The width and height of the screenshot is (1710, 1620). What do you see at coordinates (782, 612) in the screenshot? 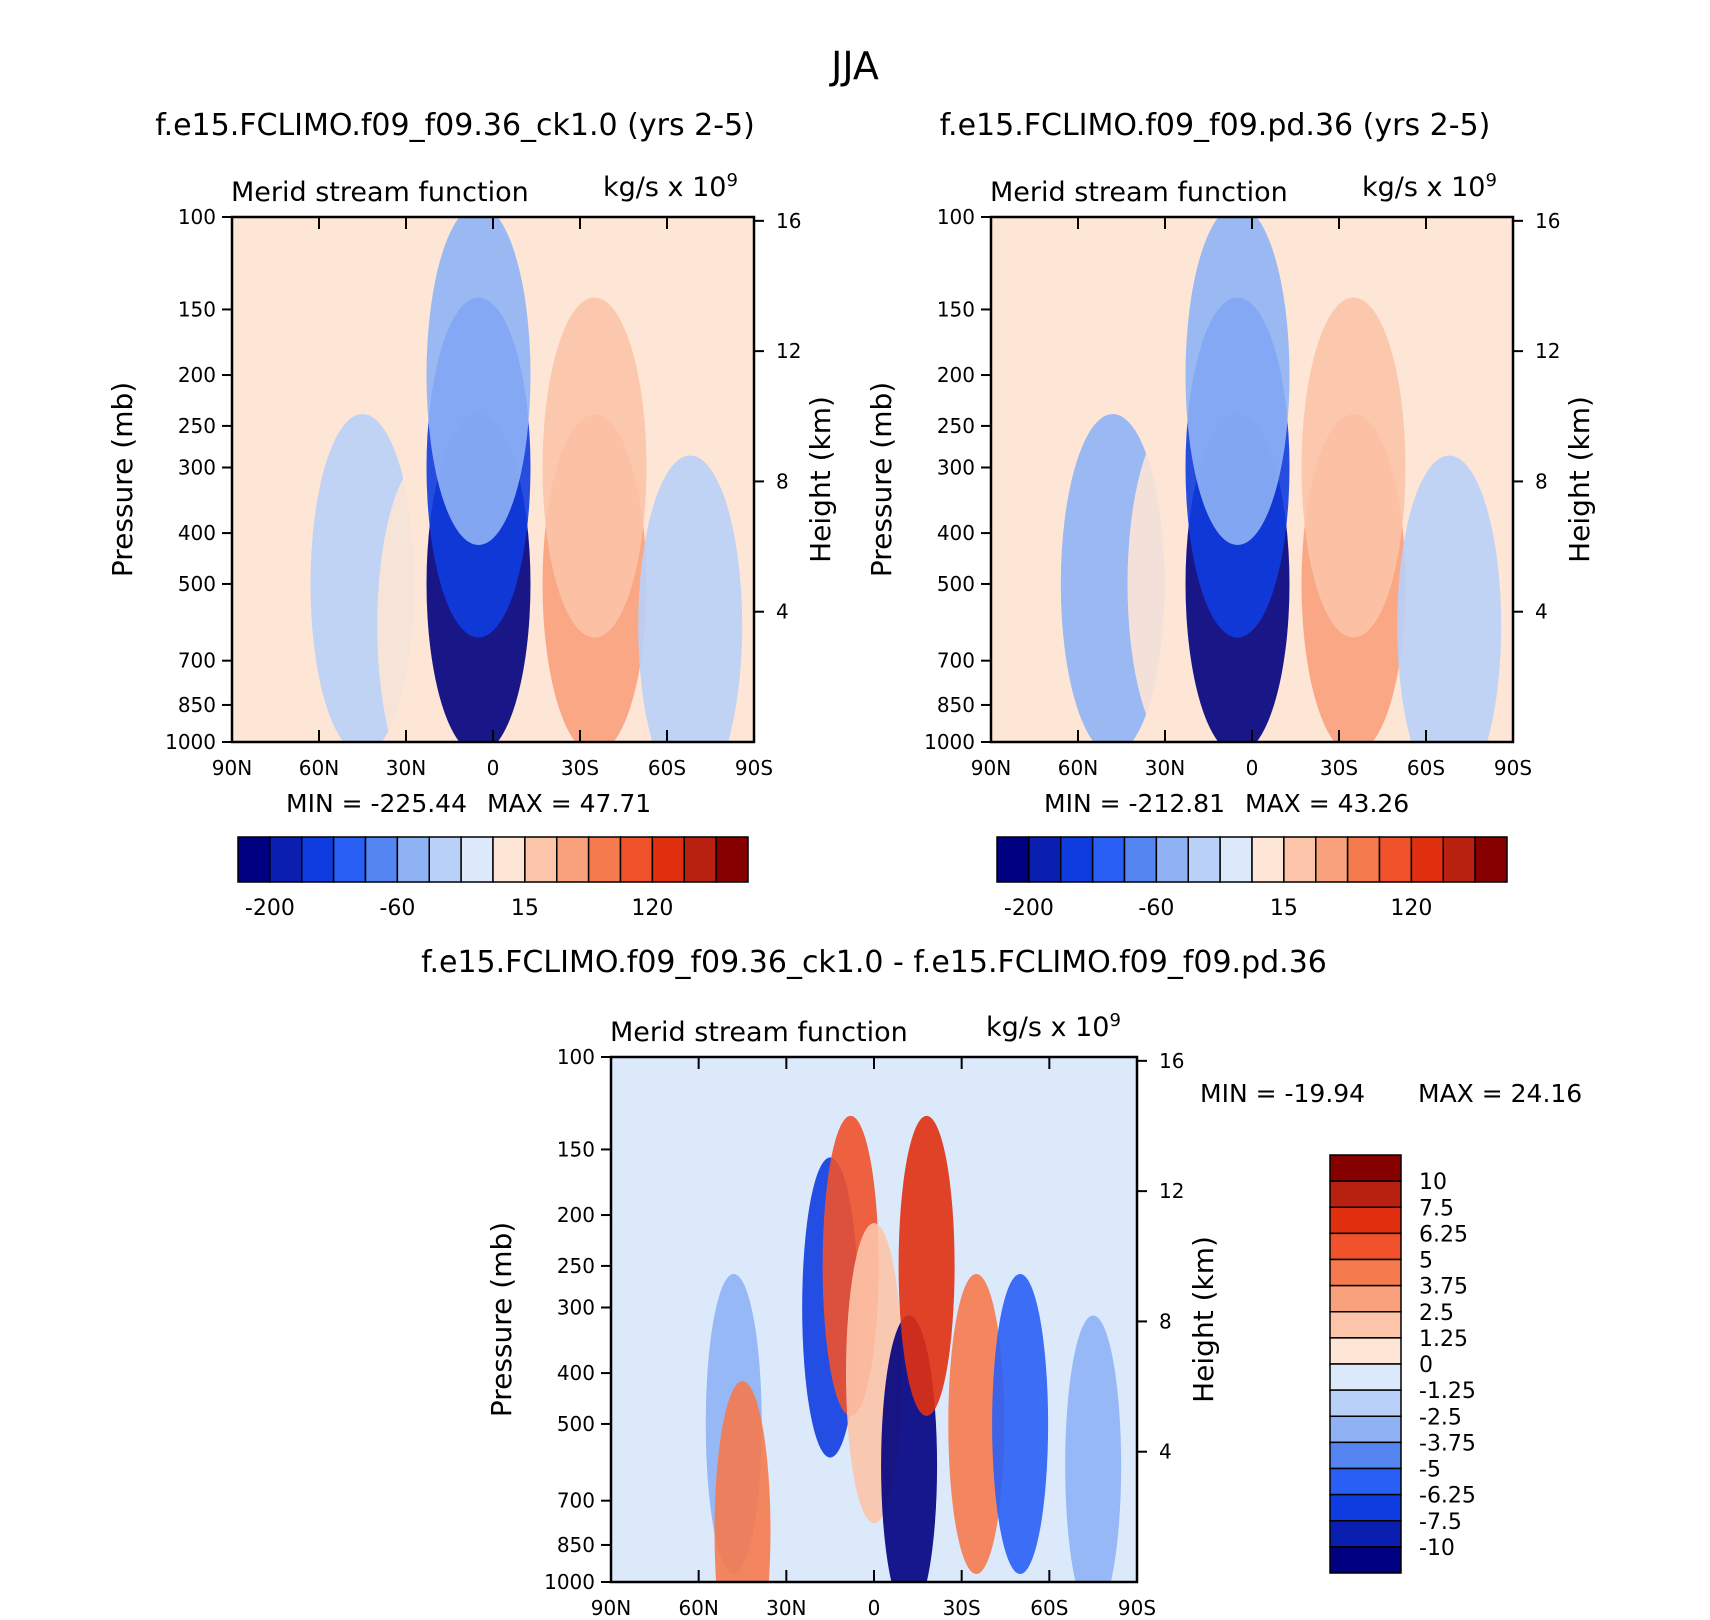
I see `y2-tick-label: 4` at bounding box center [782, 612].